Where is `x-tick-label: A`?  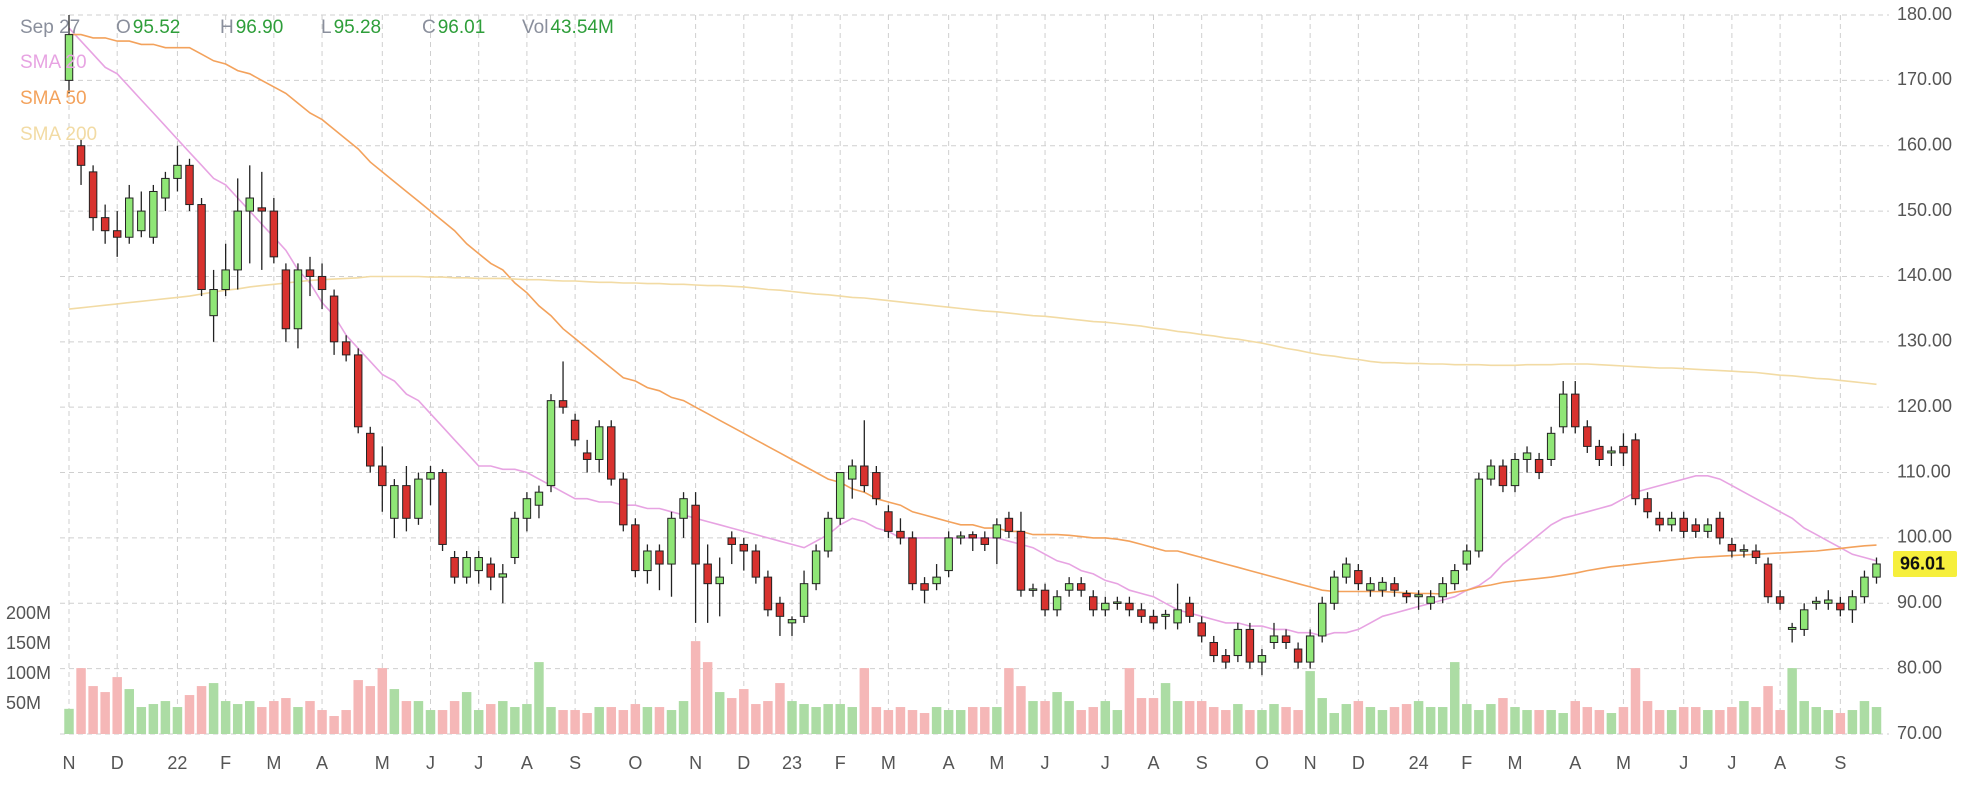 x-tick-label: A is located at coordinates (1153, 763).